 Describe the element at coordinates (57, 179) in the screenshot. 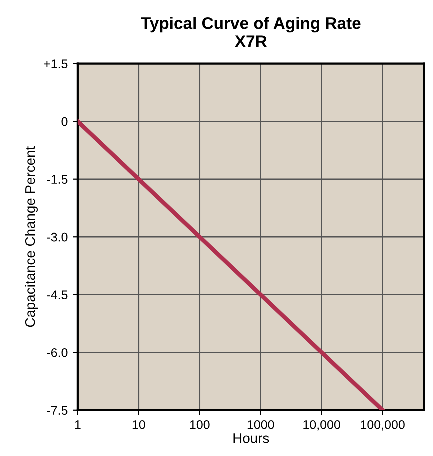

I see `y-tick-label: -1.5` at that location.